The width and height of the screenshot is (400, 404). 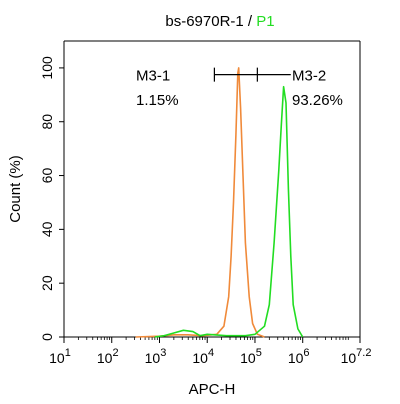 I want to click on x-axis-label: APC-H, so click(x=212, y=389).